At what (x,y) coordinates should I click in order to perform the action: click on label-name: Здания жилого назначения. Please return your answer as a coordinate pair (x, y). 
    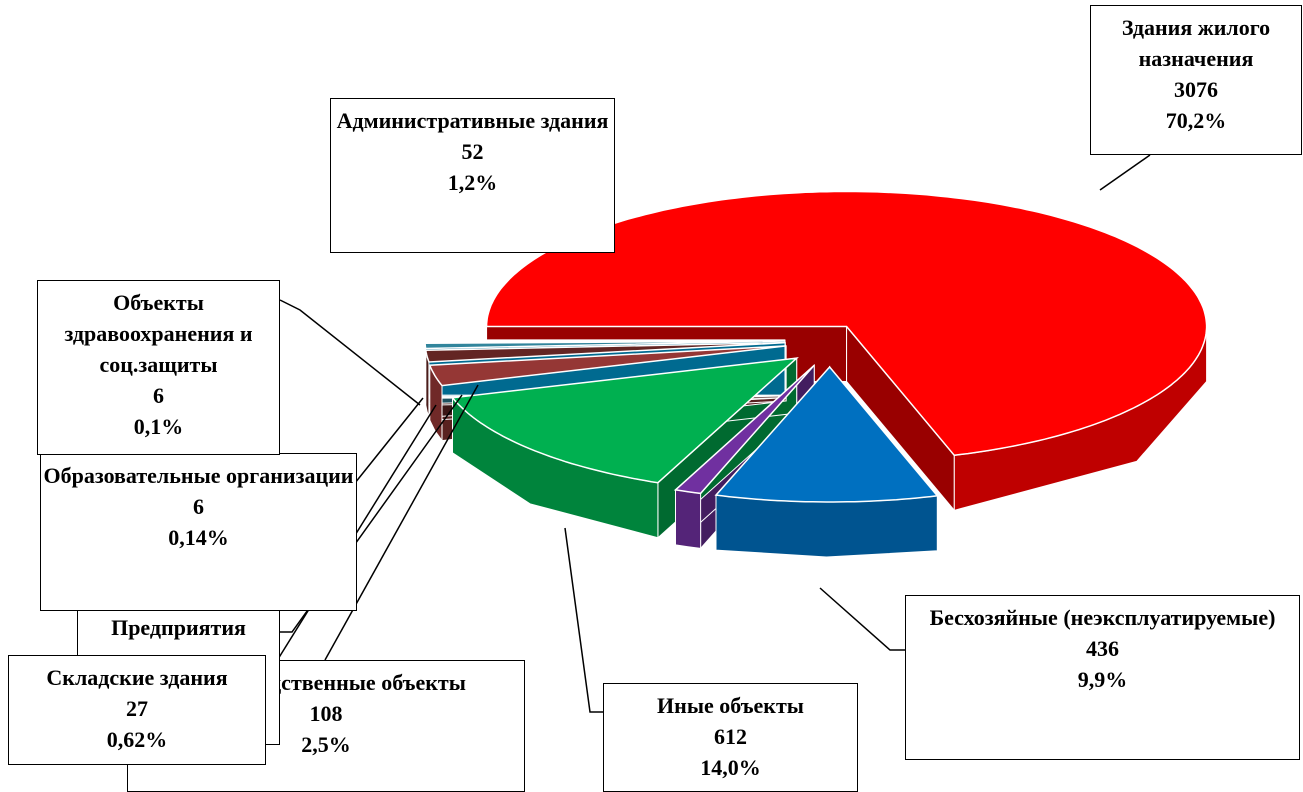
    Looking at the image, I should click on (1196, 43).